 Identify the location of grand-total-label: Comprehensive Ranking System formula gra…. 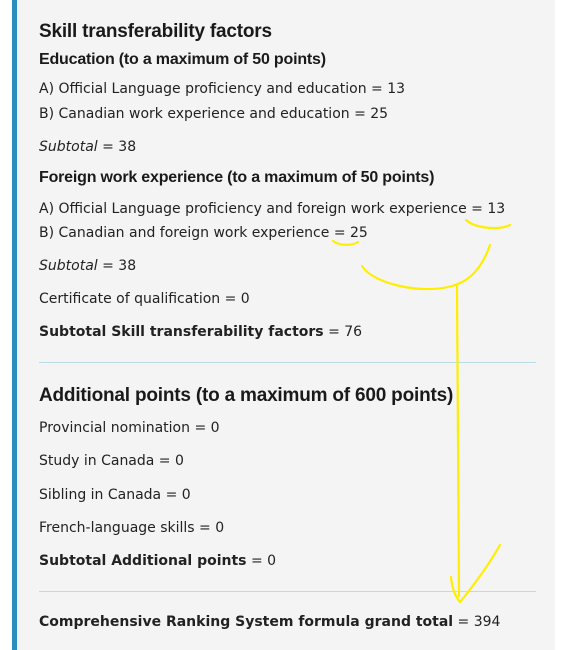
(246, 622).